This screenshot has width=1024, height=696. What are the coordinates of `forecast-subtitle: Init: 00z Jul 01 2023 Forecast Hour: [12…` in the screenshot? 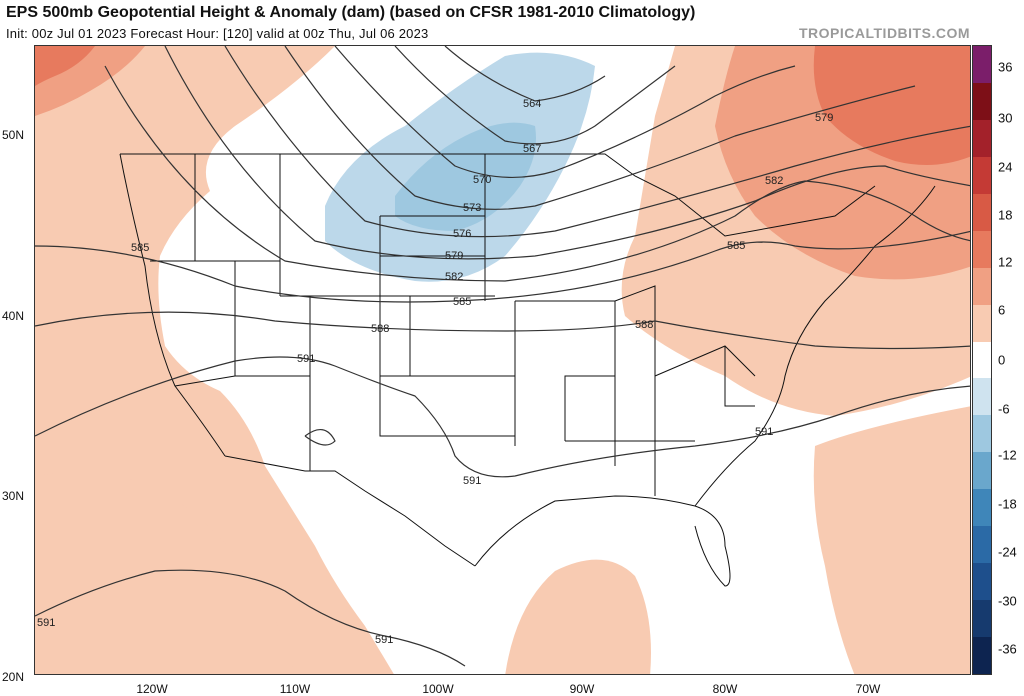 It's located at (217, 33).